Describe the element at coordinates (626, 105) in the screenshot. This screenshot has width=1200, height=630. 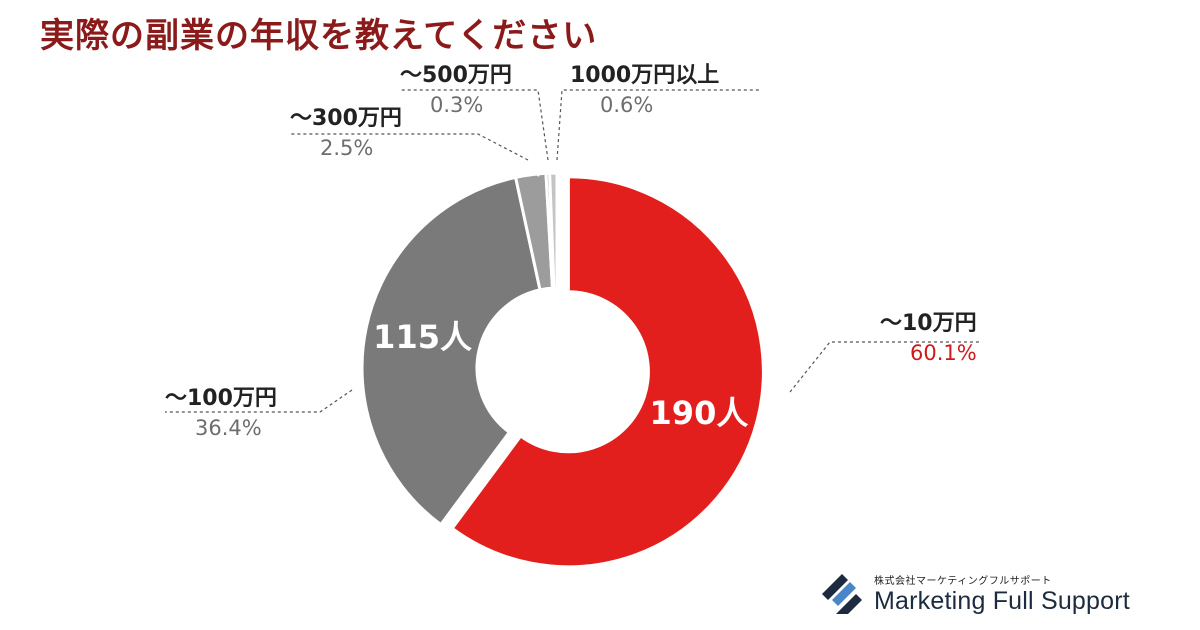
I see `percent-label-5: 0.6%` at that location.